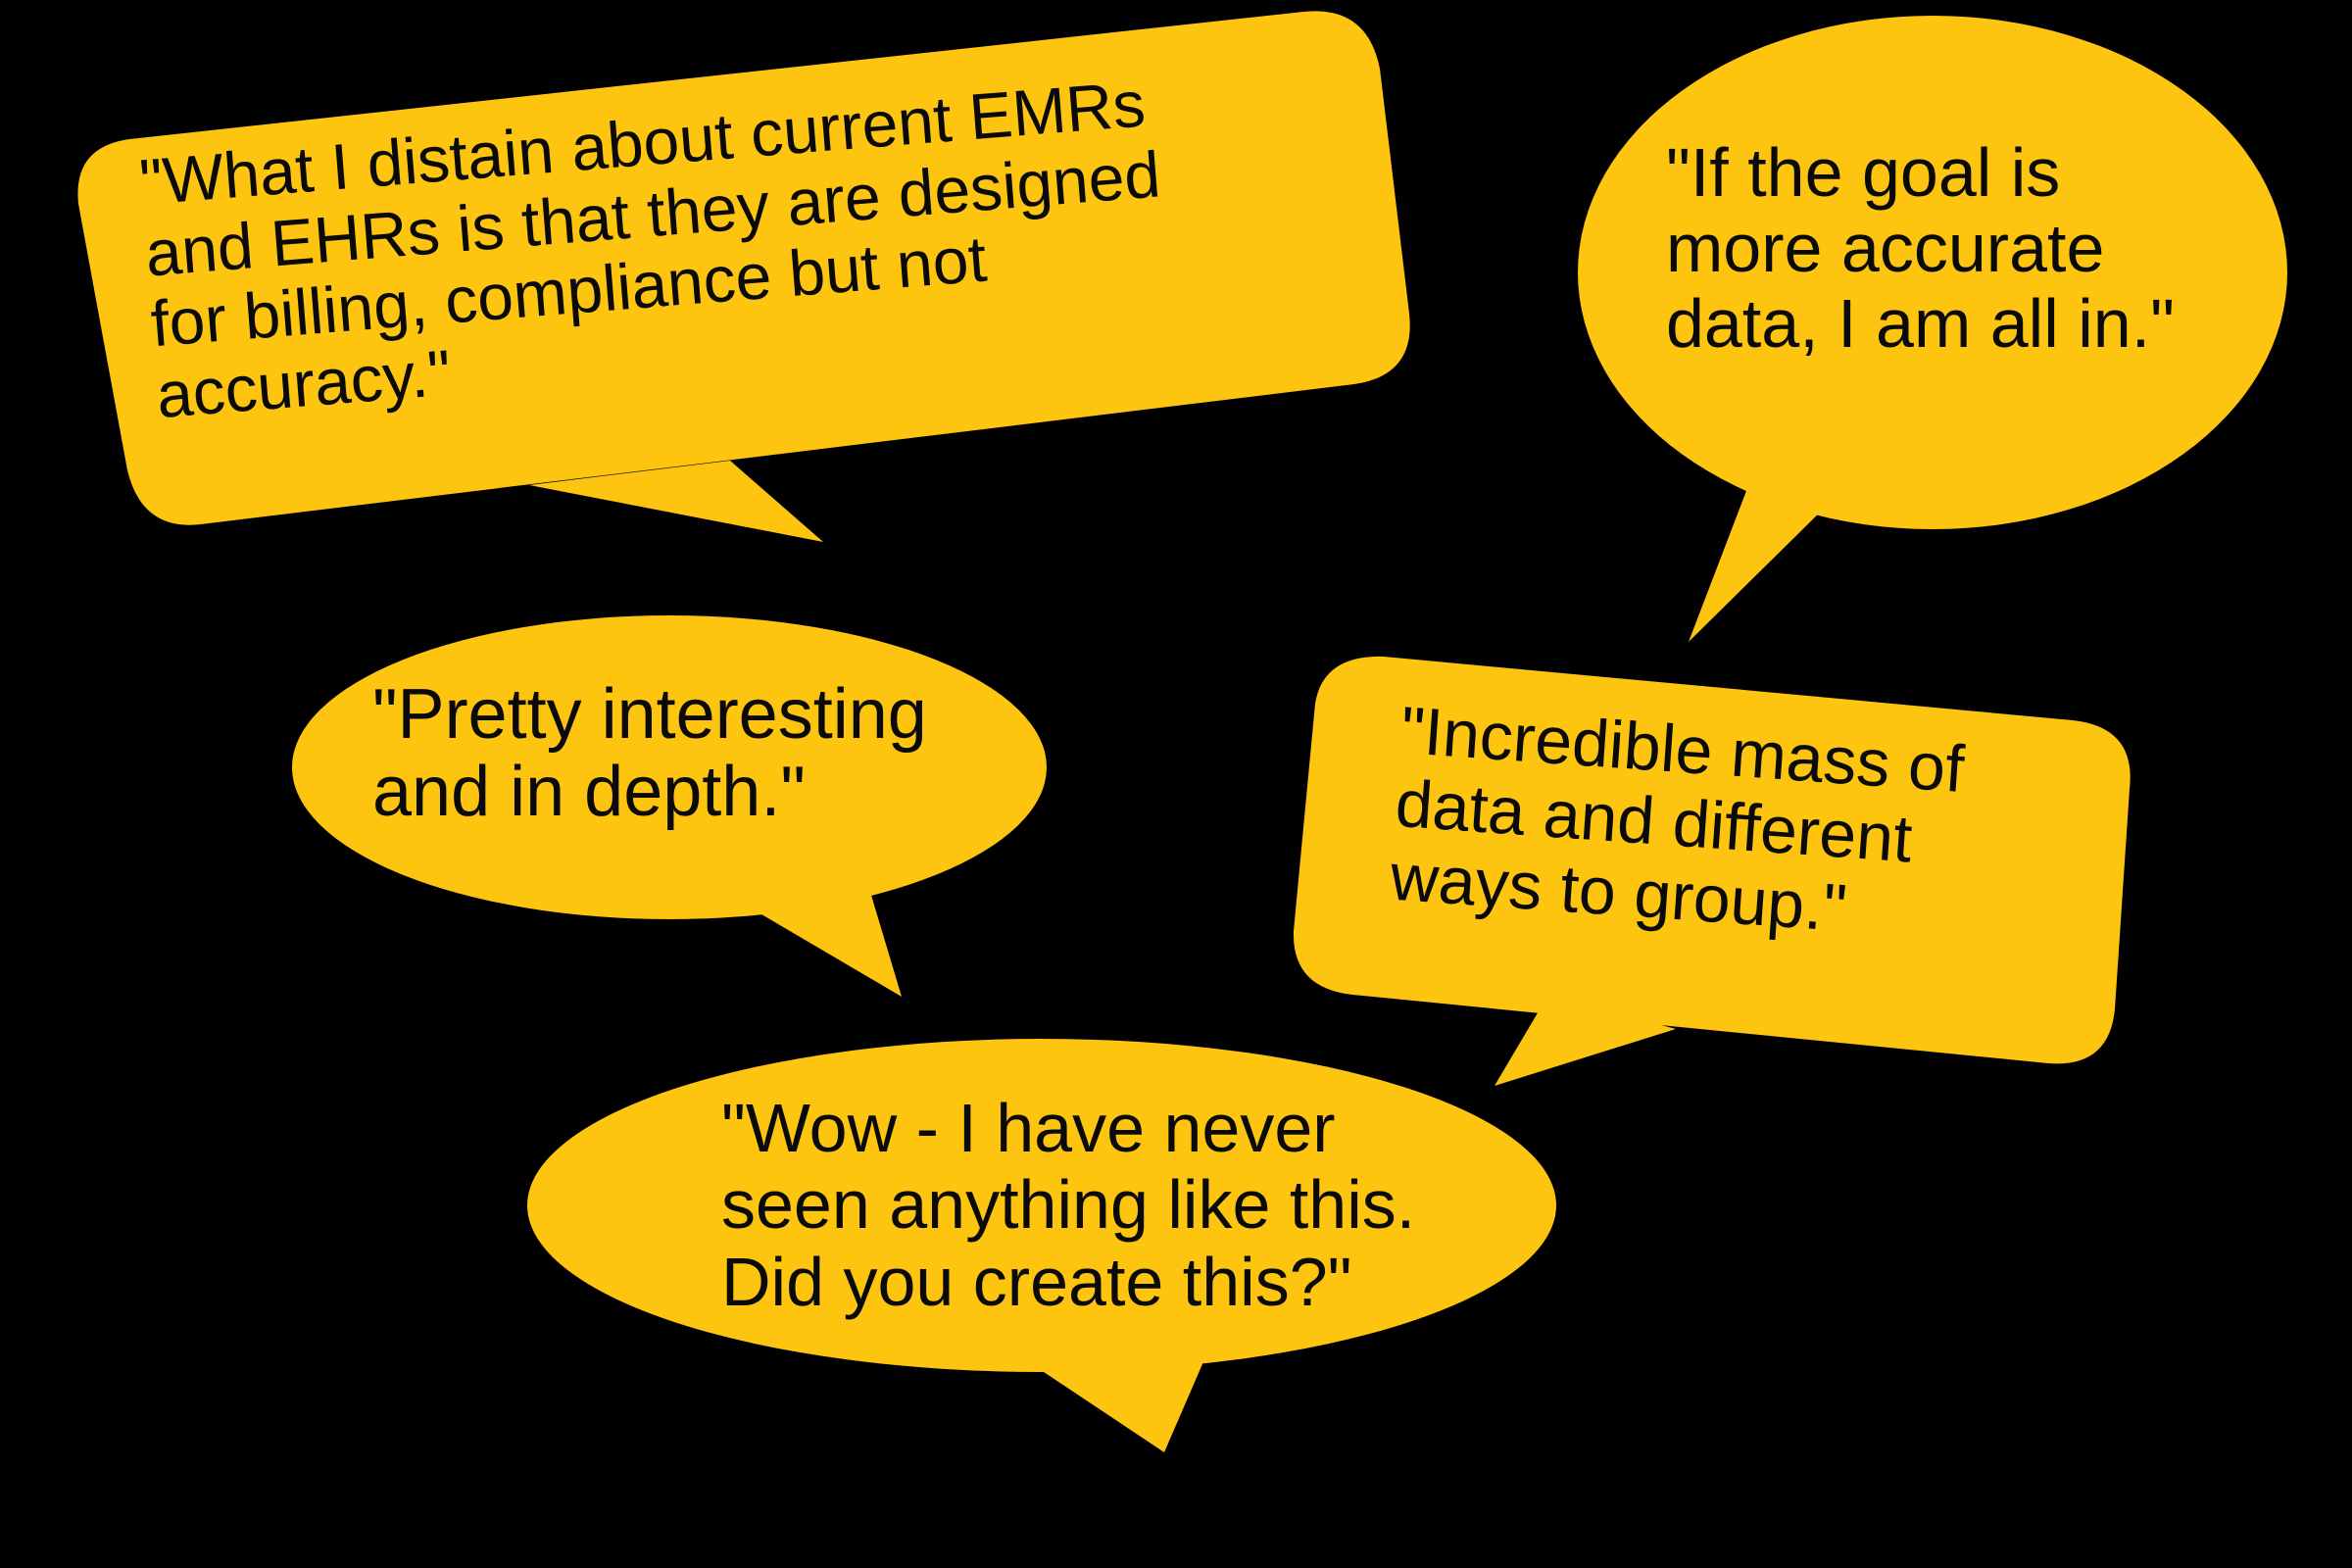  I want to click on speech-bubble-1-tail, so click(676, 501).